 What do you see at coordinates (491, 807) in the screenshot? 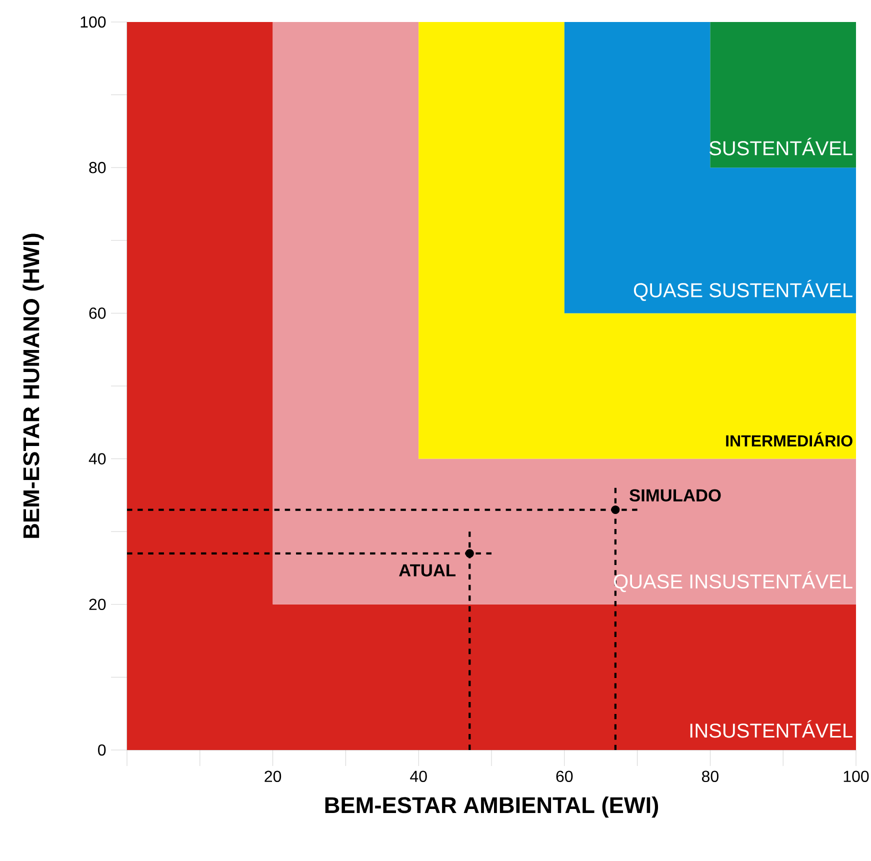
I see `x-axis-title: BEM-ESTAR AMBIENTAL (EWI)` at bounding box center [491, 807].